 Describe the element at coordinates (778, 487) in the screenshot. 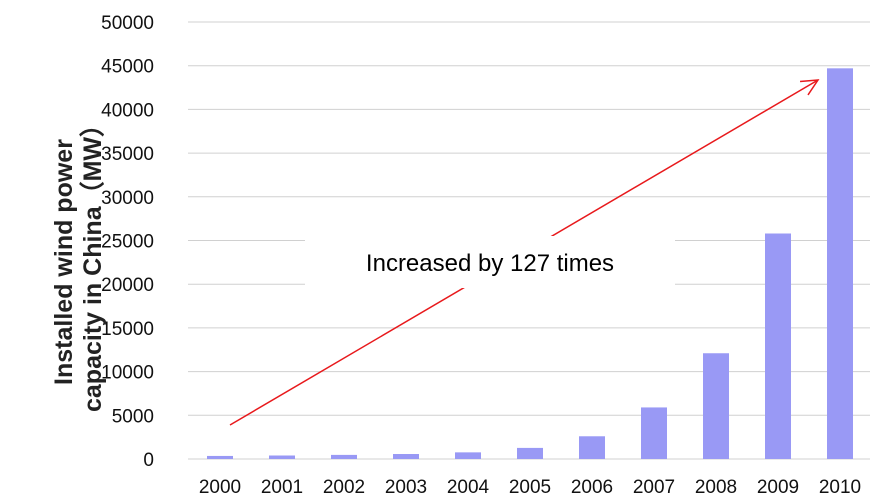

I see `x-tick-label: 2009` at that location.